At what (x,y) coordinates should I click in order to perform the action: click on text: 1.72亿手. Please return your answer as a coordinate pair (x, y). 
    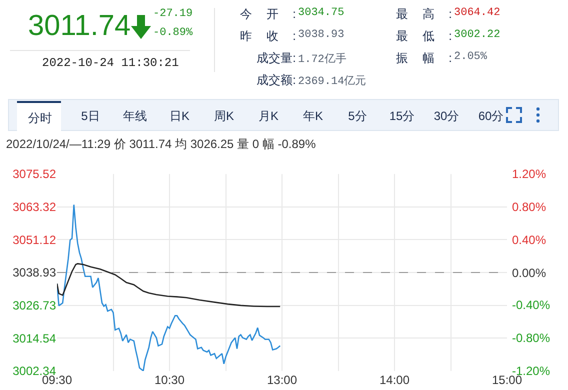
    Looking at the image, I should click on (322, 59).